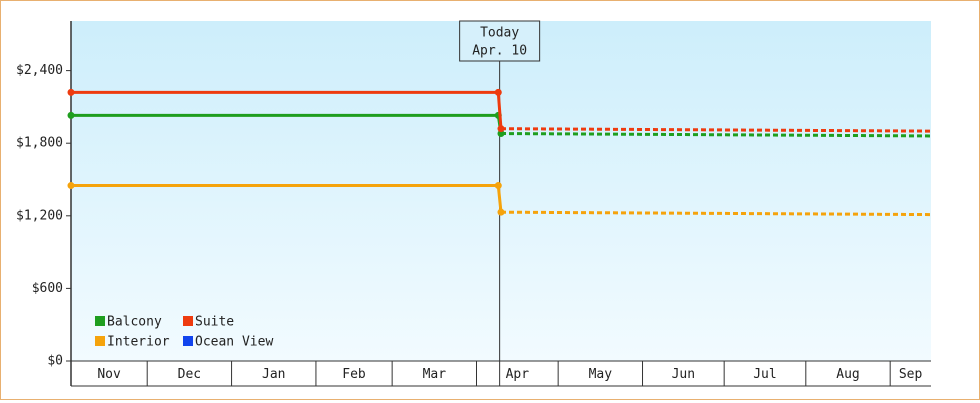  I want to click on today-box, so click(500, 41).